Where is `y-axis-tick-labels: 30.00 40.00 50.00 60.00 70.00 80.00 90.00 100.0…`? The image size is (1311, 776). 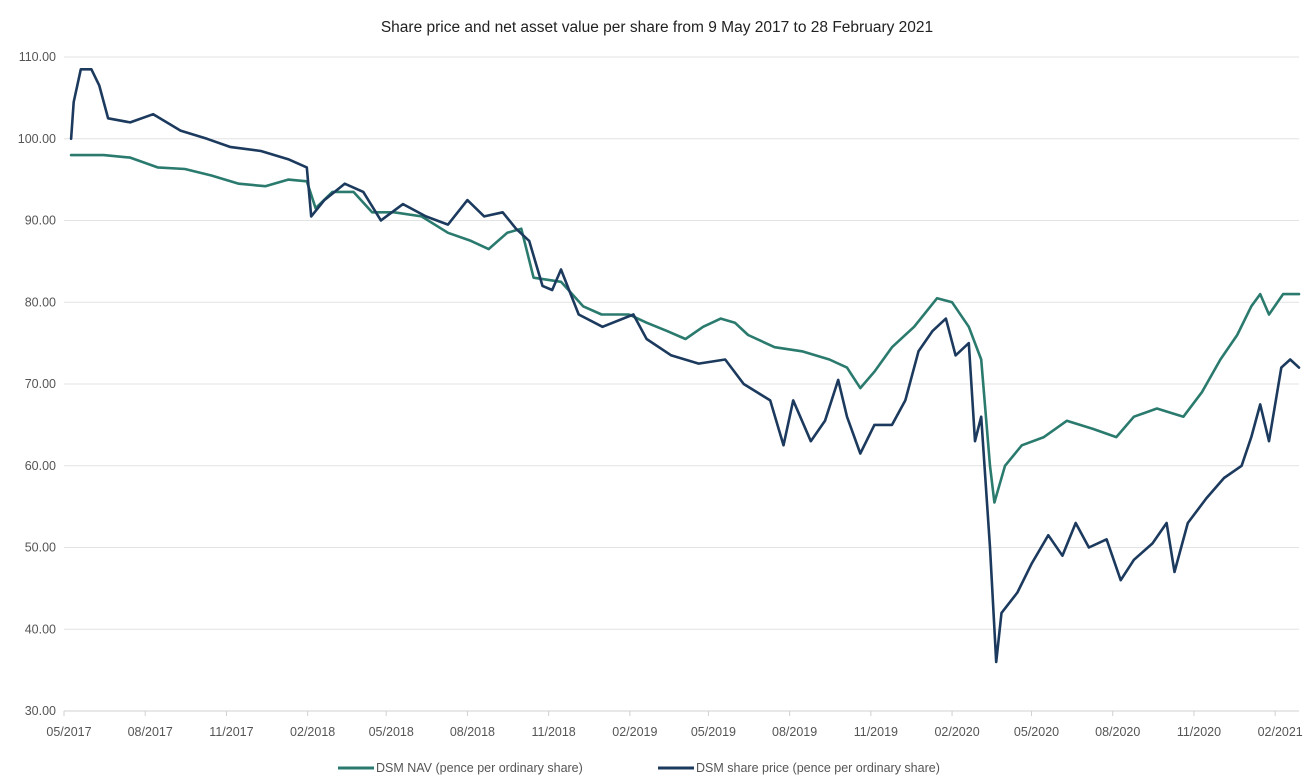 y-axis-tick-labels: 30.00 40.00 50.00 60.00 70.00 80.00 90.00 100.0… is located at coordinates (37, 384).